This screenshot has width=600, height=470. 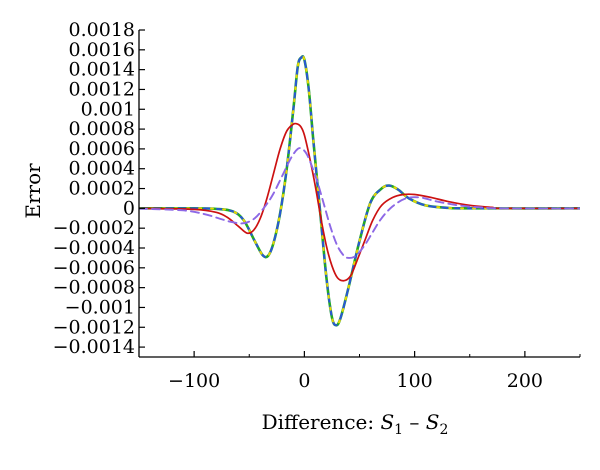 What do you see at coordinates (102, 70) in the screenshot?
I see `y-tick-label: 0.0014` at bounding box center [102, 70].